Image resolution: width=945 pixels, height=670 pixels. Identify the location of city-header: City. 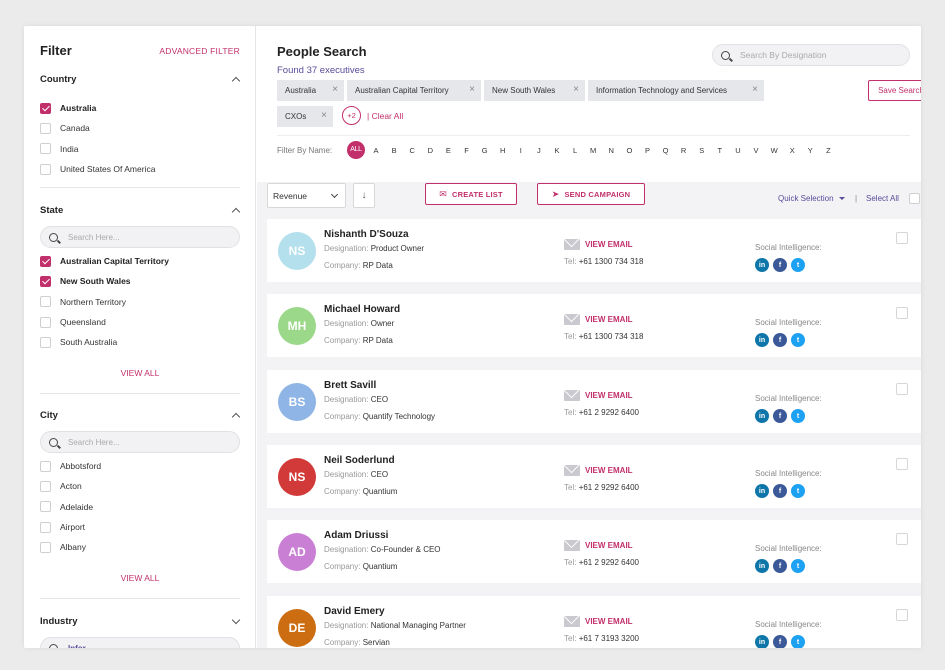
(140, 415).